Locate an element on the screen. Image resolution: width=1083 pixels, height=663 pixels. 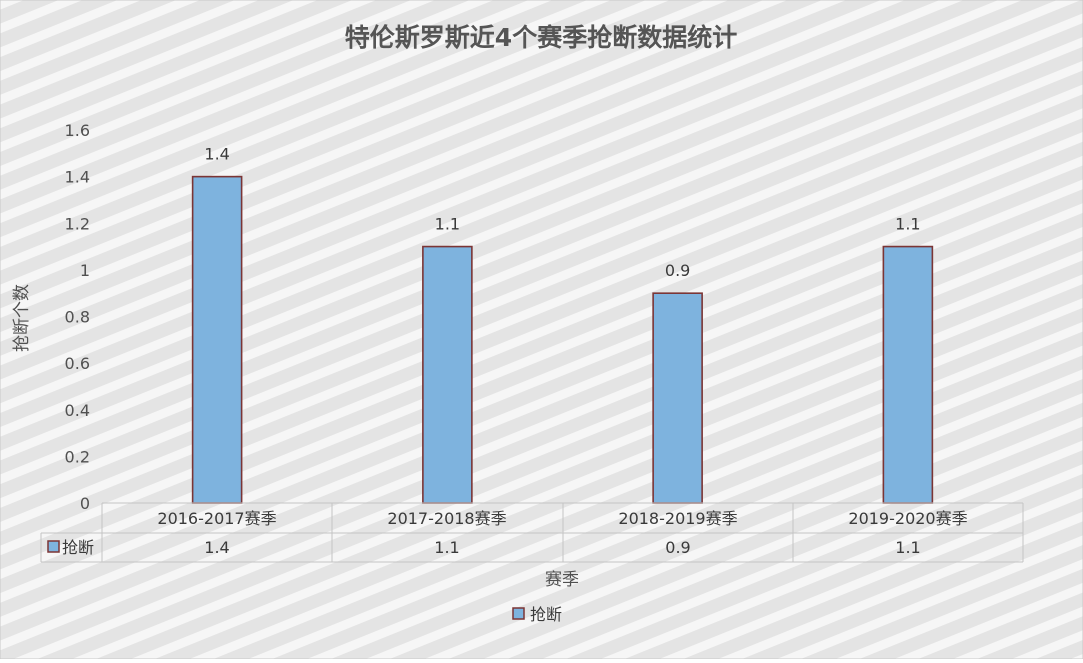
x-axis-label: 赛季 is located at coordinates (562, 579).